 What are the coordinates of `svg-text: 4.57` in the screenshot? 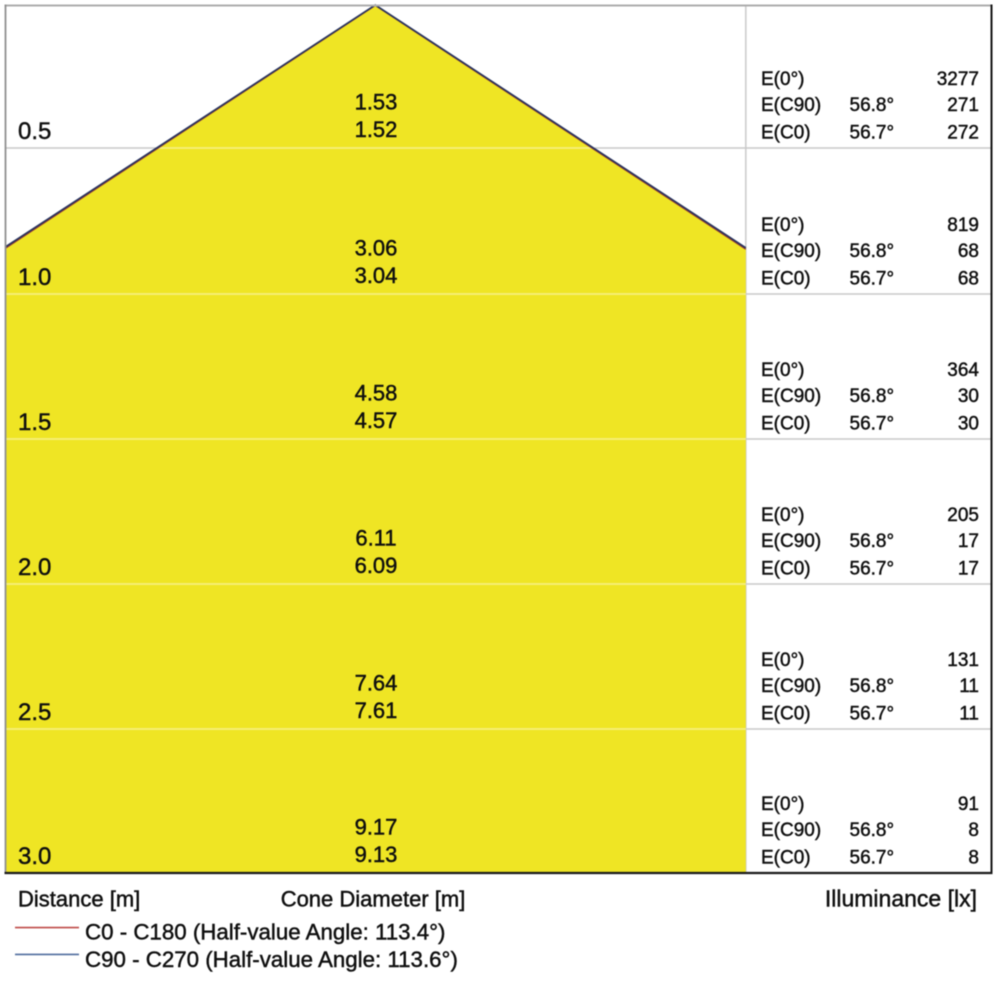 It's located at (376, 420).